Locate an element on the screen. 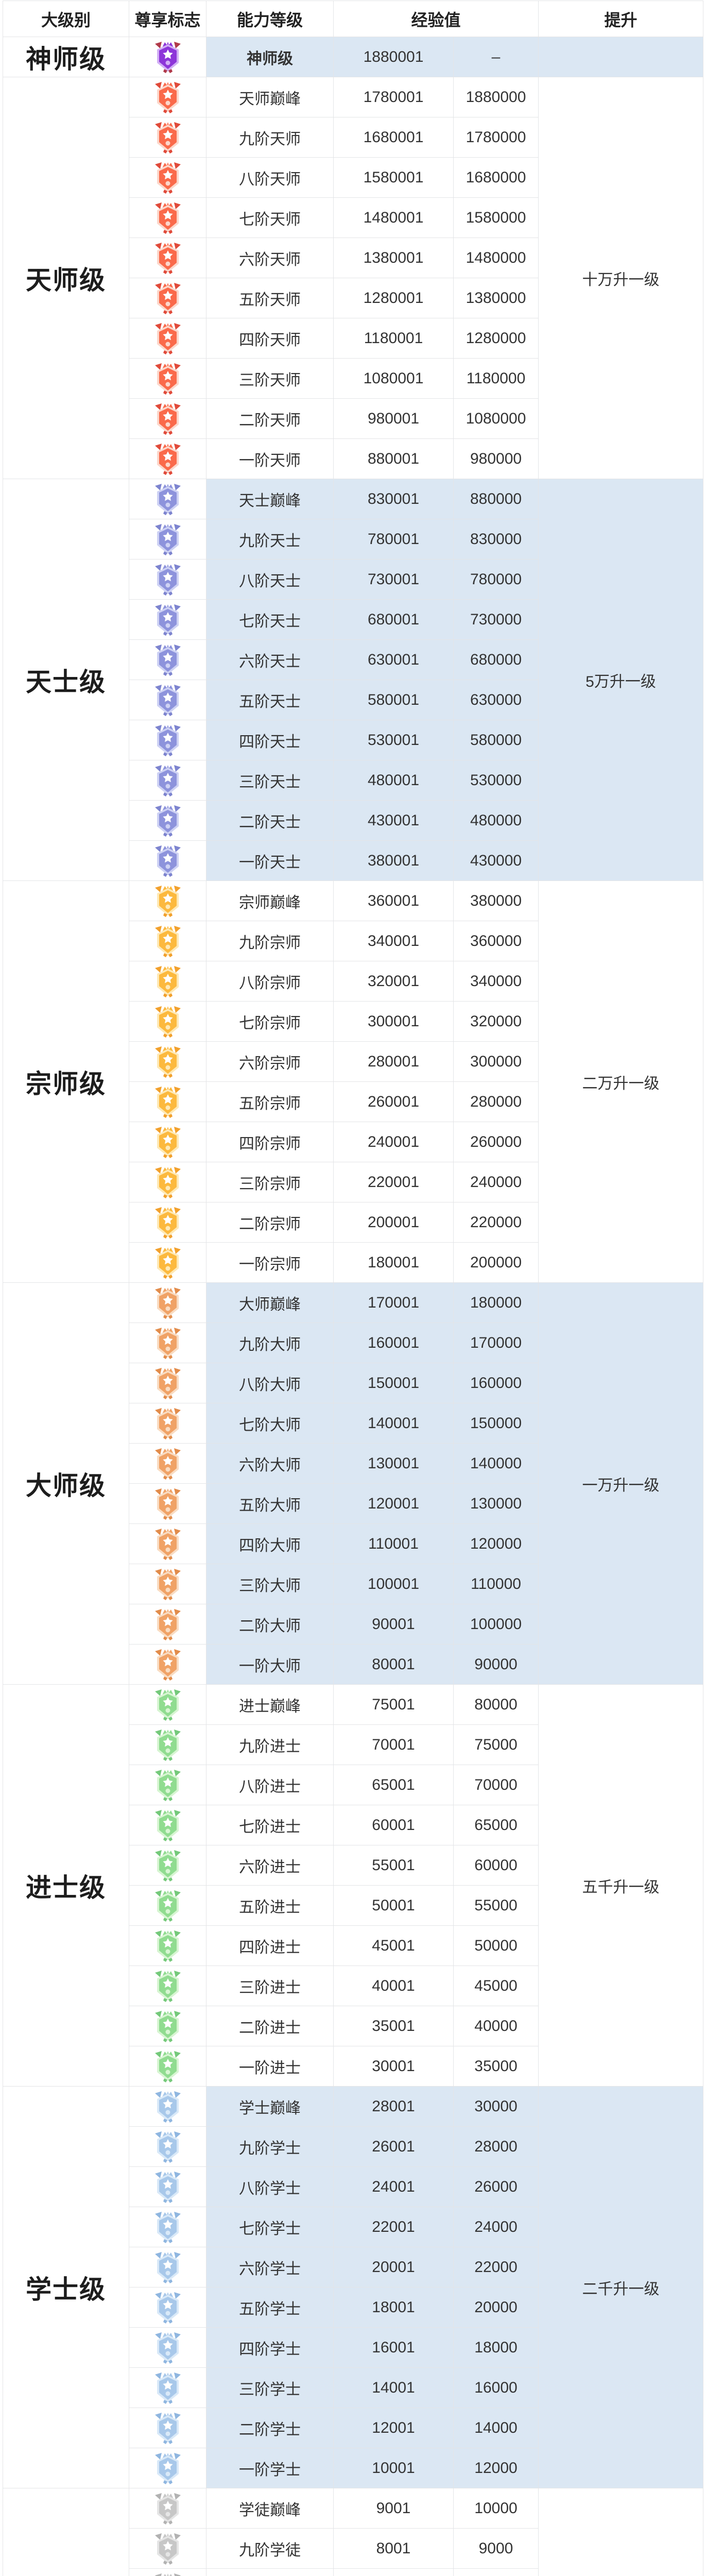 This screenshot has height=2576, width=706. exp-max-cell: 10000 is located at coordinates (496, 2508).